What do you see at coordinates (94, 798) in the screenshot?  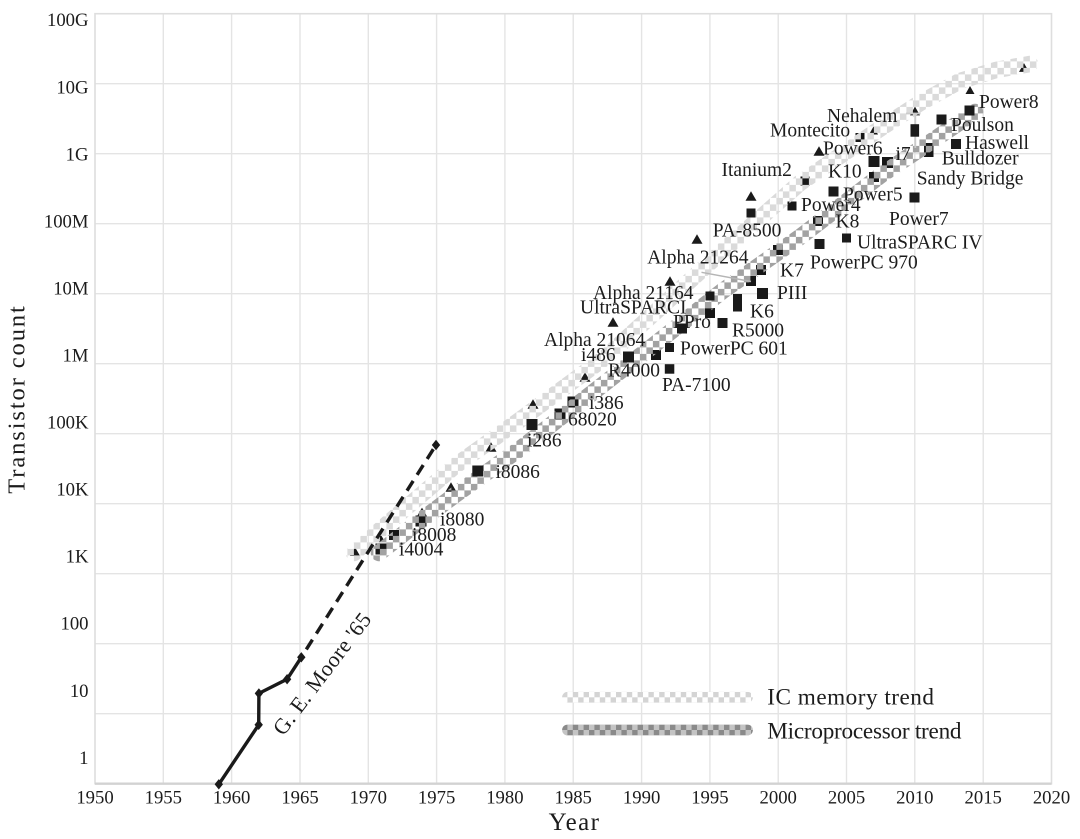 I see `svg-text: 1950` at bounding box center [94, 798].